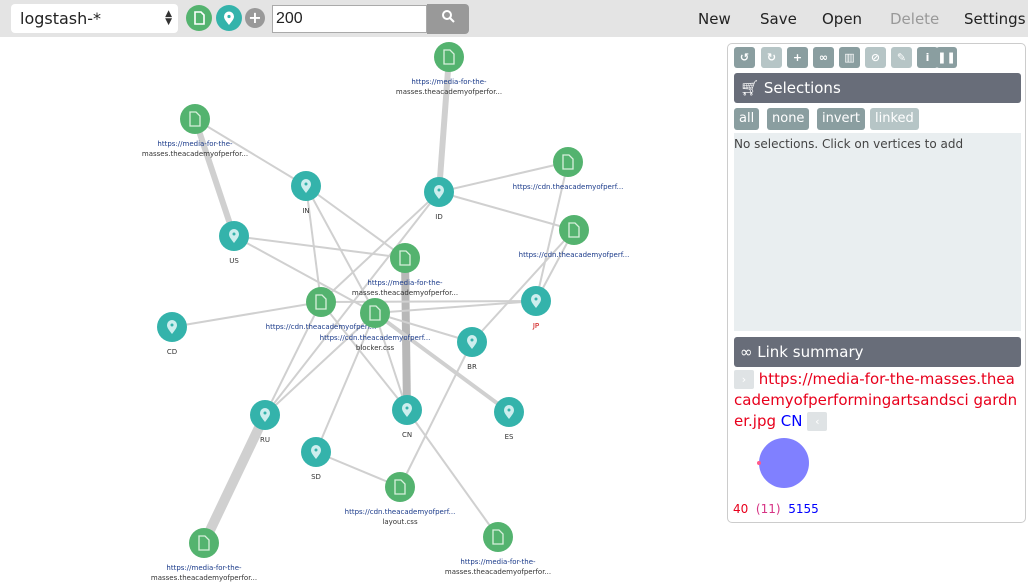  What do you see at coordinates (472, 349) in the screenshot?
I see `geo-vertex: BR` at bounding box center [472, 349].